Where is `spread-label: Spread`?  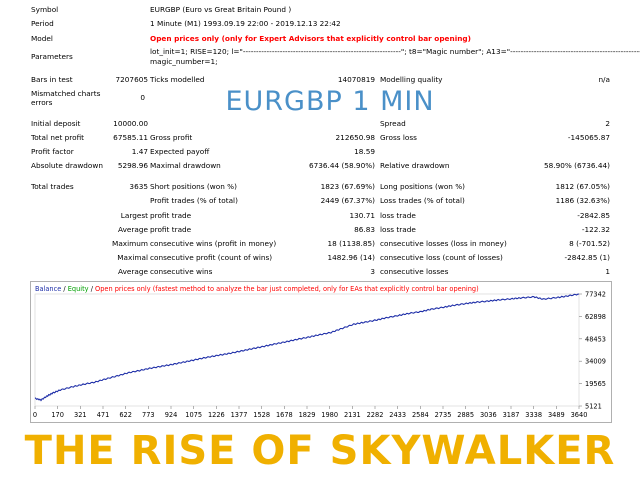 spread-label: Spread is located at coordinates (393, 123).